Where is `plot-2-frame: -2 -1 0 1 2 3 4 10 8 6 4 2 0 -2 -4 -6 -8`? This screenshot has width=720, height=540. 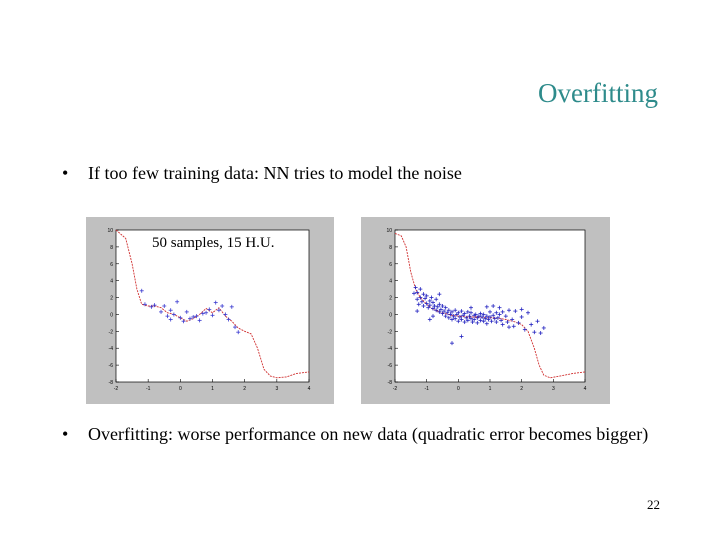 plot-2-frame: -2 -1 0 1 2 3 4 10 8 6 4 2 0 -2 -4 -6 -8 is located at coordinates (485, 310).